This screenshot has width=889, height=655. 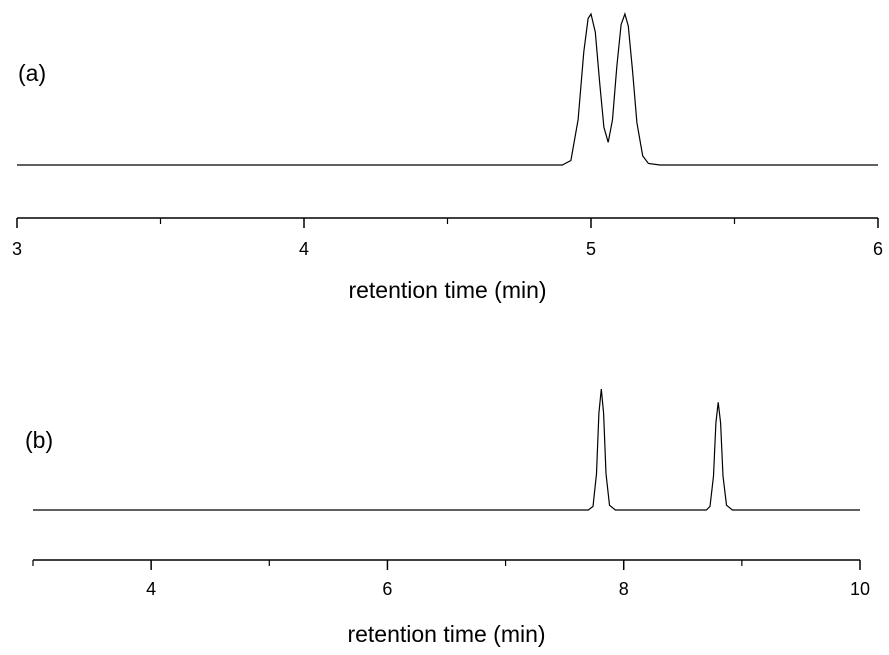 I want to click on x-tick-label: 10, so click(x=860, y=589).